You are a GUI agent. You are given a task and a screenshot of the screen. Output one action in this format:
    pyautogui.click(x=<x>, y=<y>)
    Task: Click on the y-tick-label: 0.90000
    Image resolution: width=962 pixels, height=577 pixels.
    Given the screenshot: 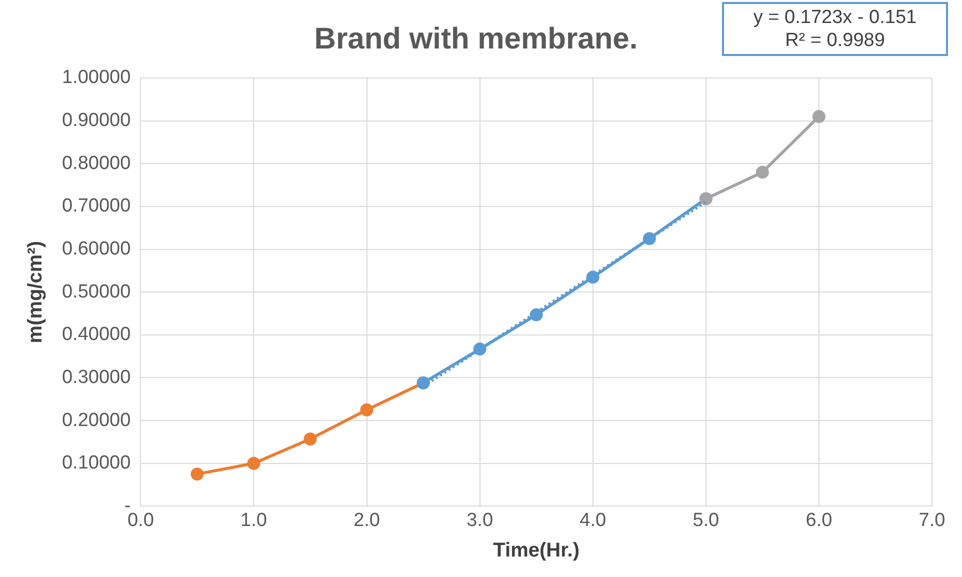 What is the action you would take?
    pyautogui.click(x=96, y=121)
    